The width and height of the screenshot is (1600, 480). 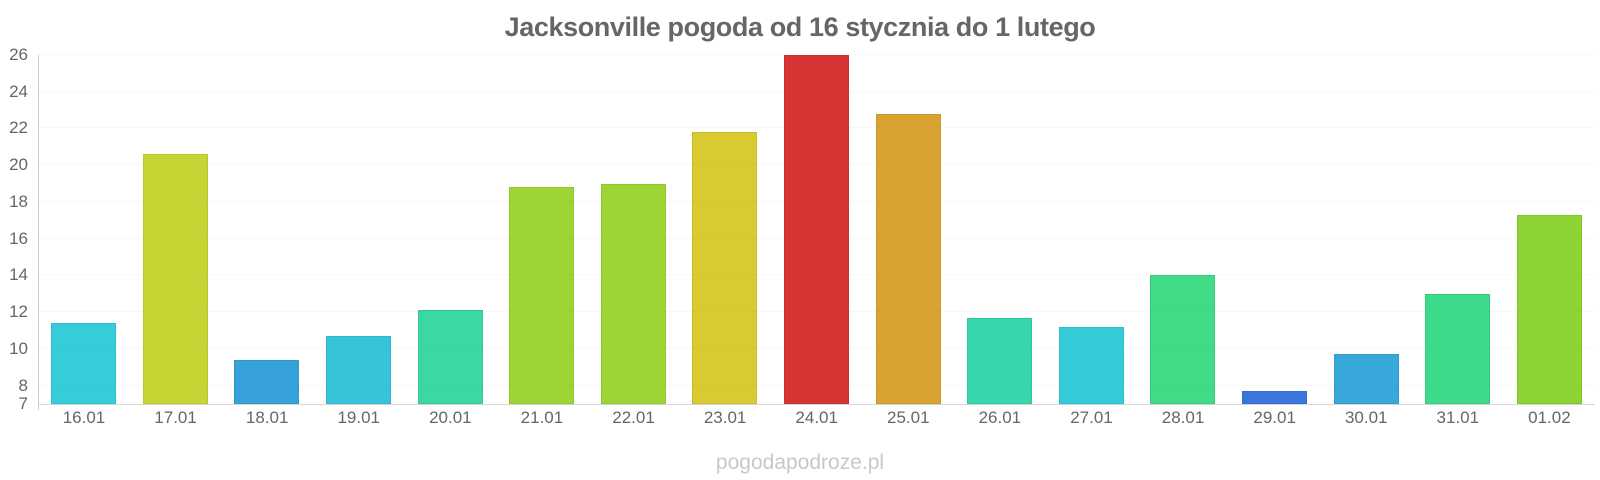 I want to click on x-axis-label-27.01: 27.01, so click(x=1091, y=417).